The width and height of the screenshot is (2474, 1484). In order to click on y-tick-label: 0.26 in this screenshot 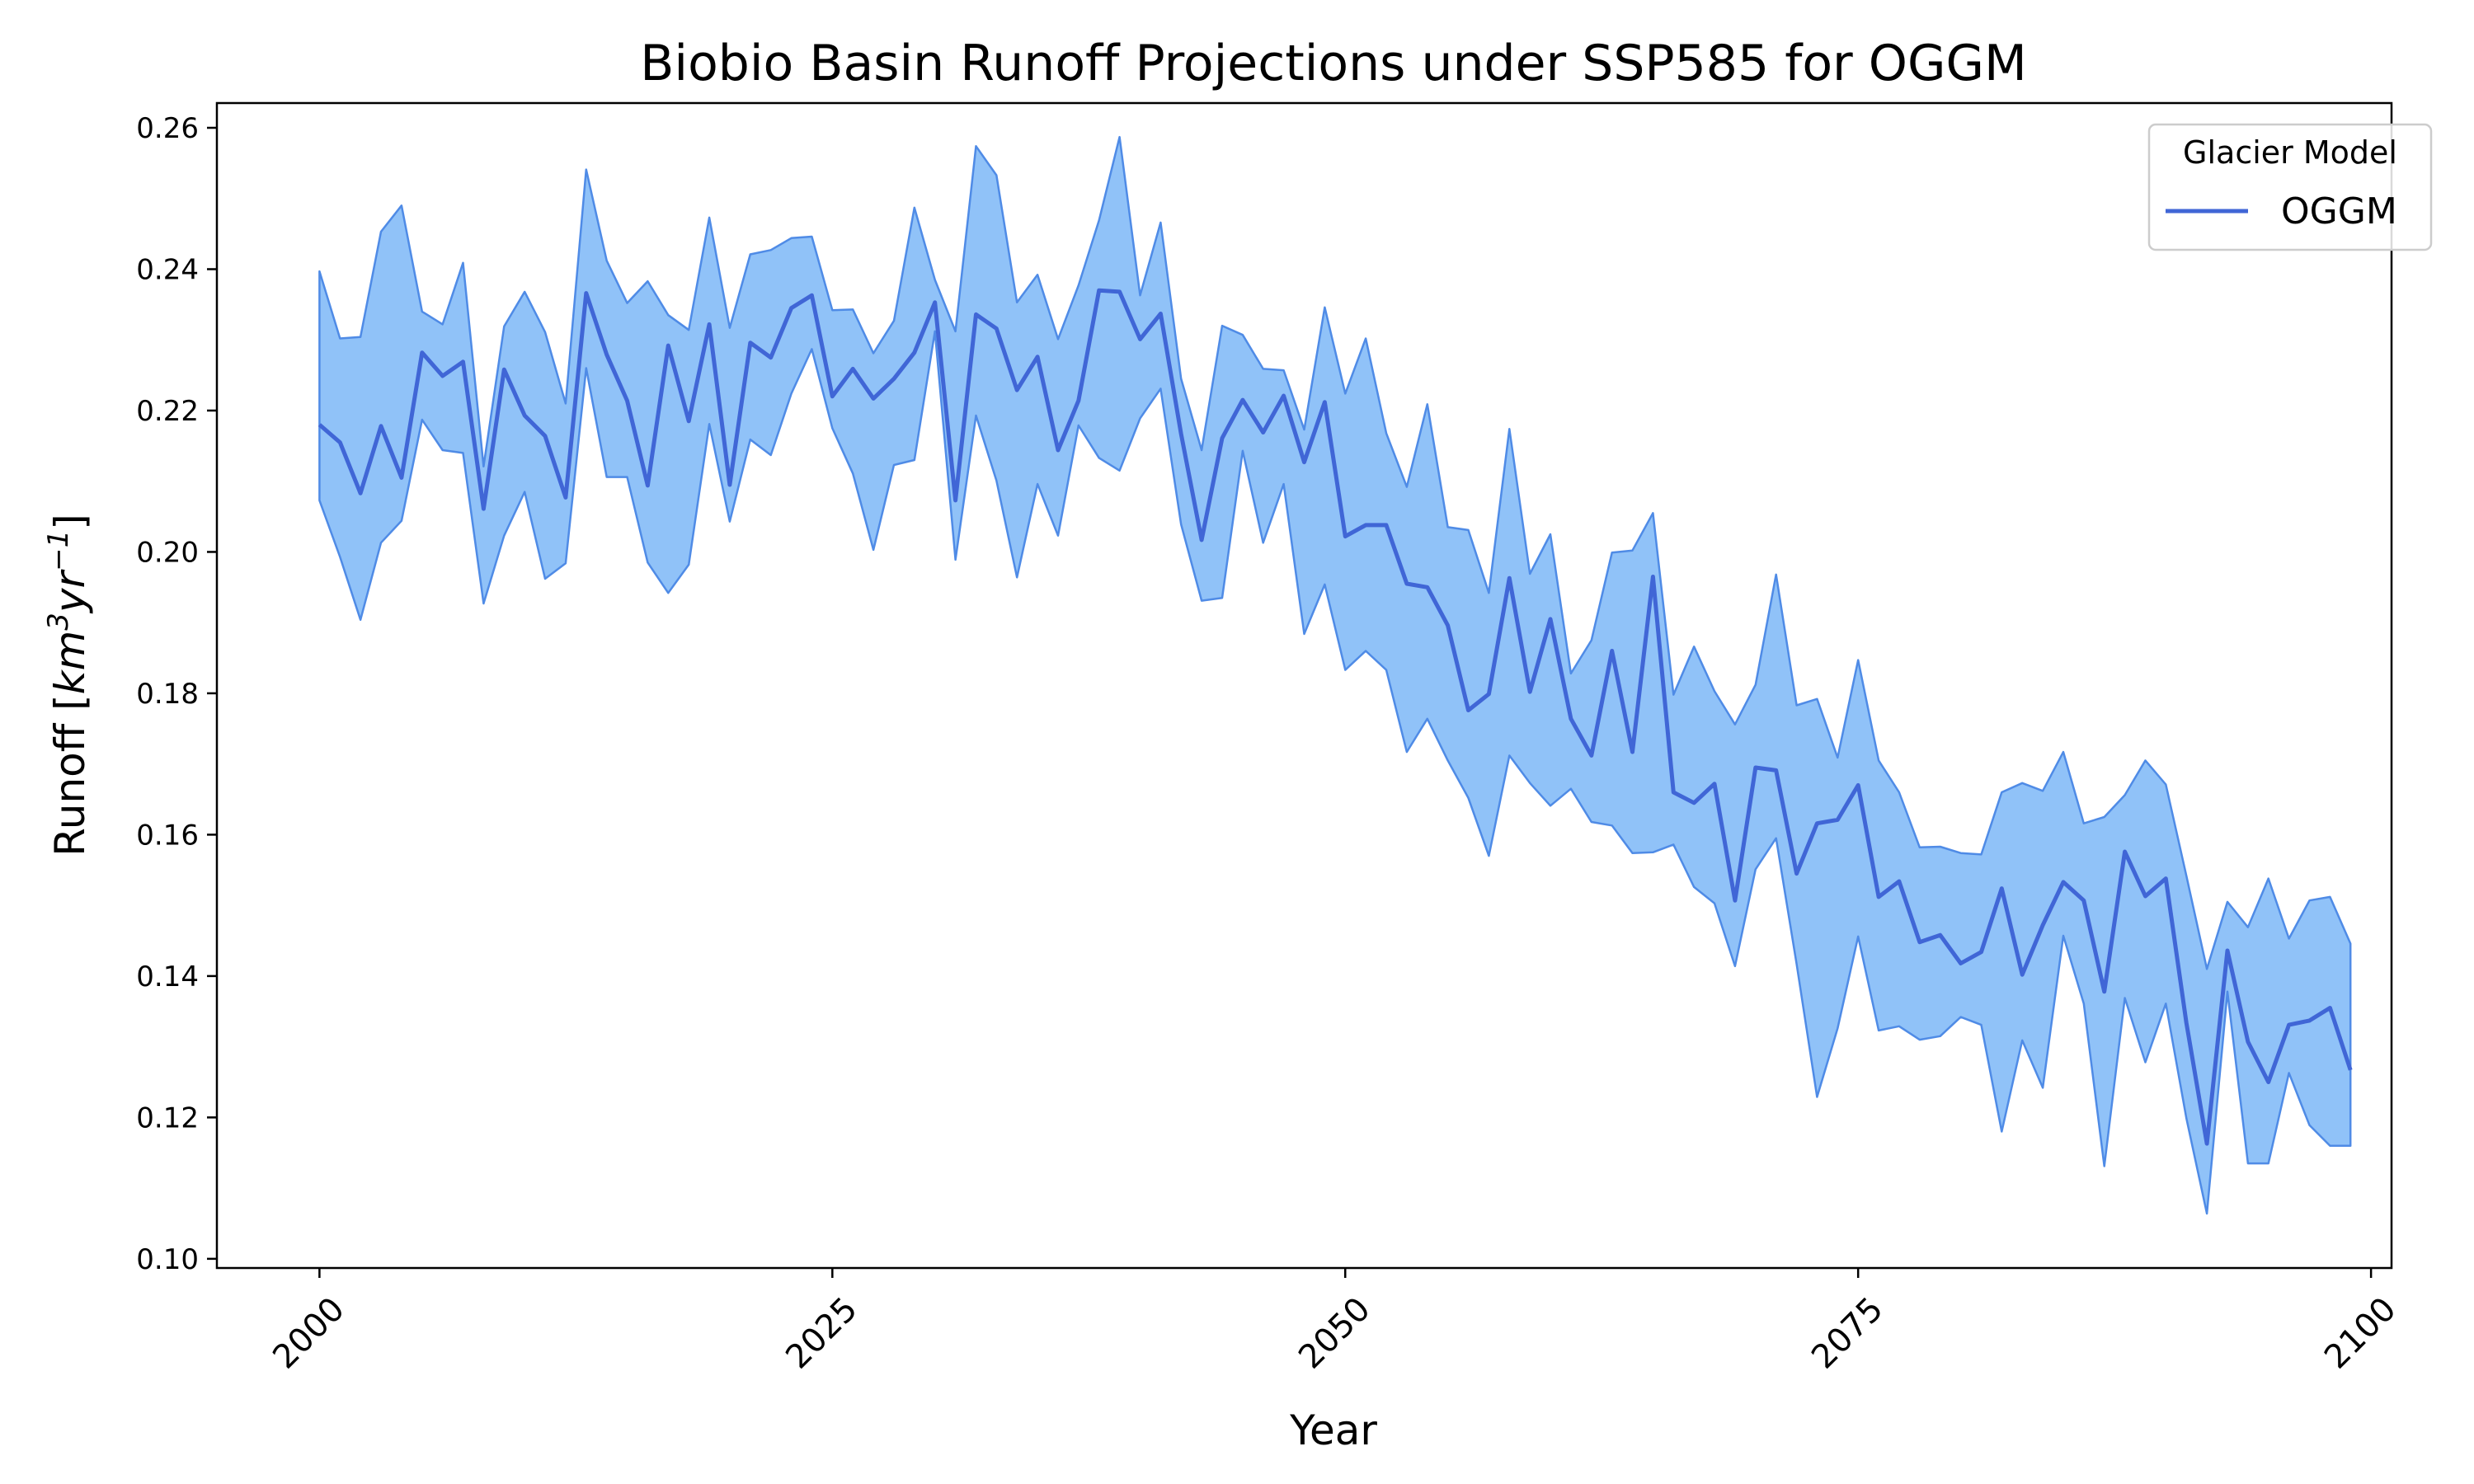, I will do `click(167, 128)`.